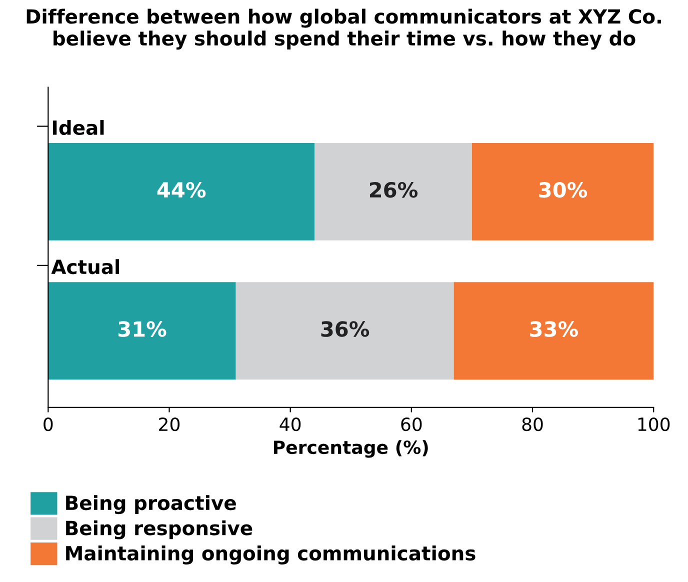  What do you see at coordinates (48, 424) in the screenshot?
I see `x-tick-label: 0` at bounding box center [48, 424].